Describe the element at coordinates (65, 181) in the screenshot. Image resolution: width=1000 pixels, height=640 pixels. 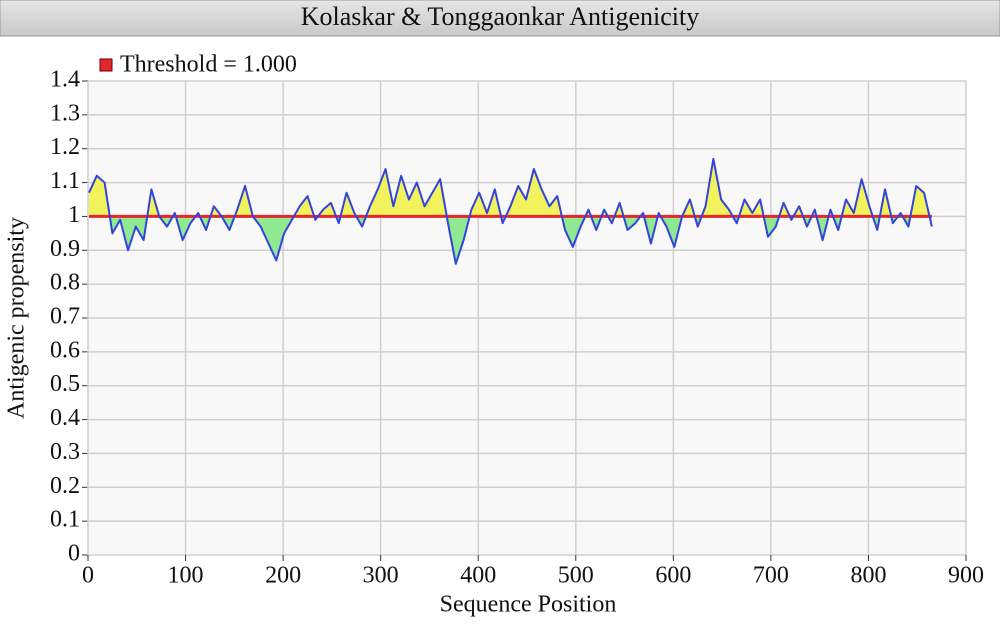
I see `y-tick-label: 1.1` at that location.